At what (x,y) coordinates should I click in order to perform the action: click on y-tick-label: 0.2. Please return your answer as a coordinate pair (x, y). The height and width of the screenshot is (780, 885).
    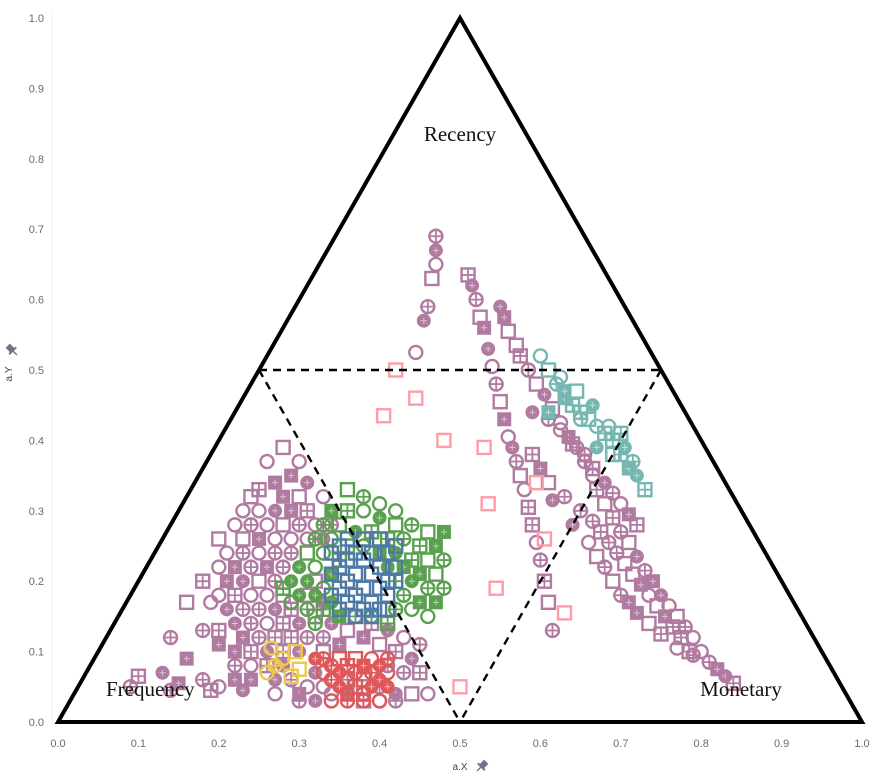
    Looking at the image, I should click on (36, 582).